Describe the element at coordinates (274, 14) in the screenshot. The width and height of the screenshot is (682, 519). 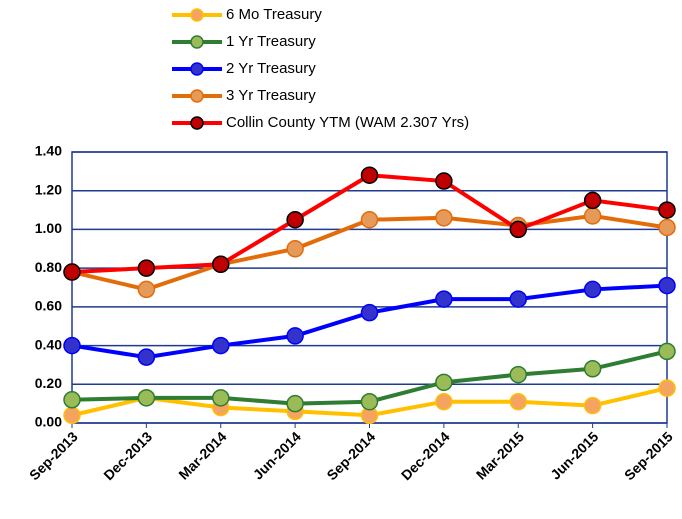
I see `legend-label: 6 Mo Treasury` at that location.